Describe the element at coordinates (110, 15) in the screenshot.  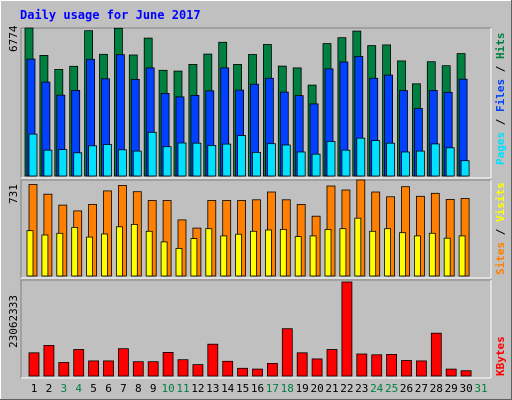
I see `chart-title: Daily usage for June 2017` at that location.